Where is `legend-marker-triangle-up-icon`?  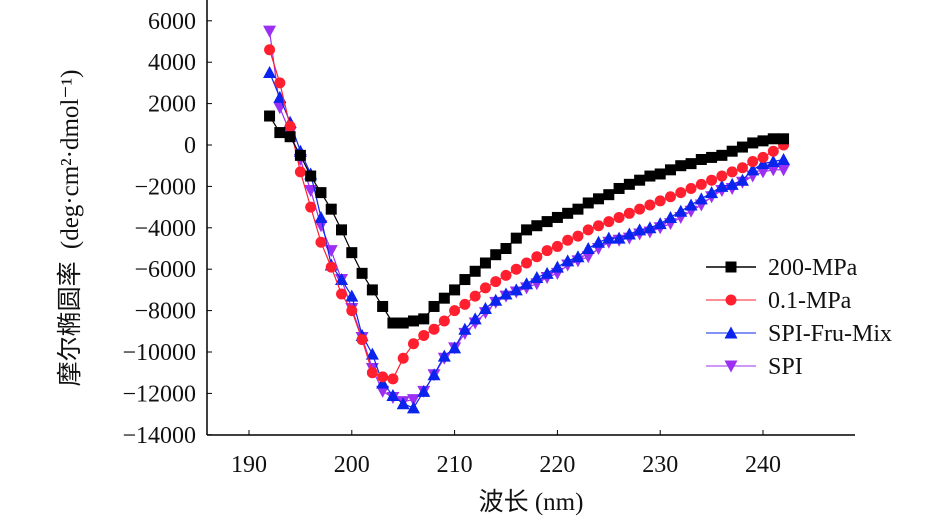
legend-marker-triangle-up-icon is located at coordinates (731, 332).